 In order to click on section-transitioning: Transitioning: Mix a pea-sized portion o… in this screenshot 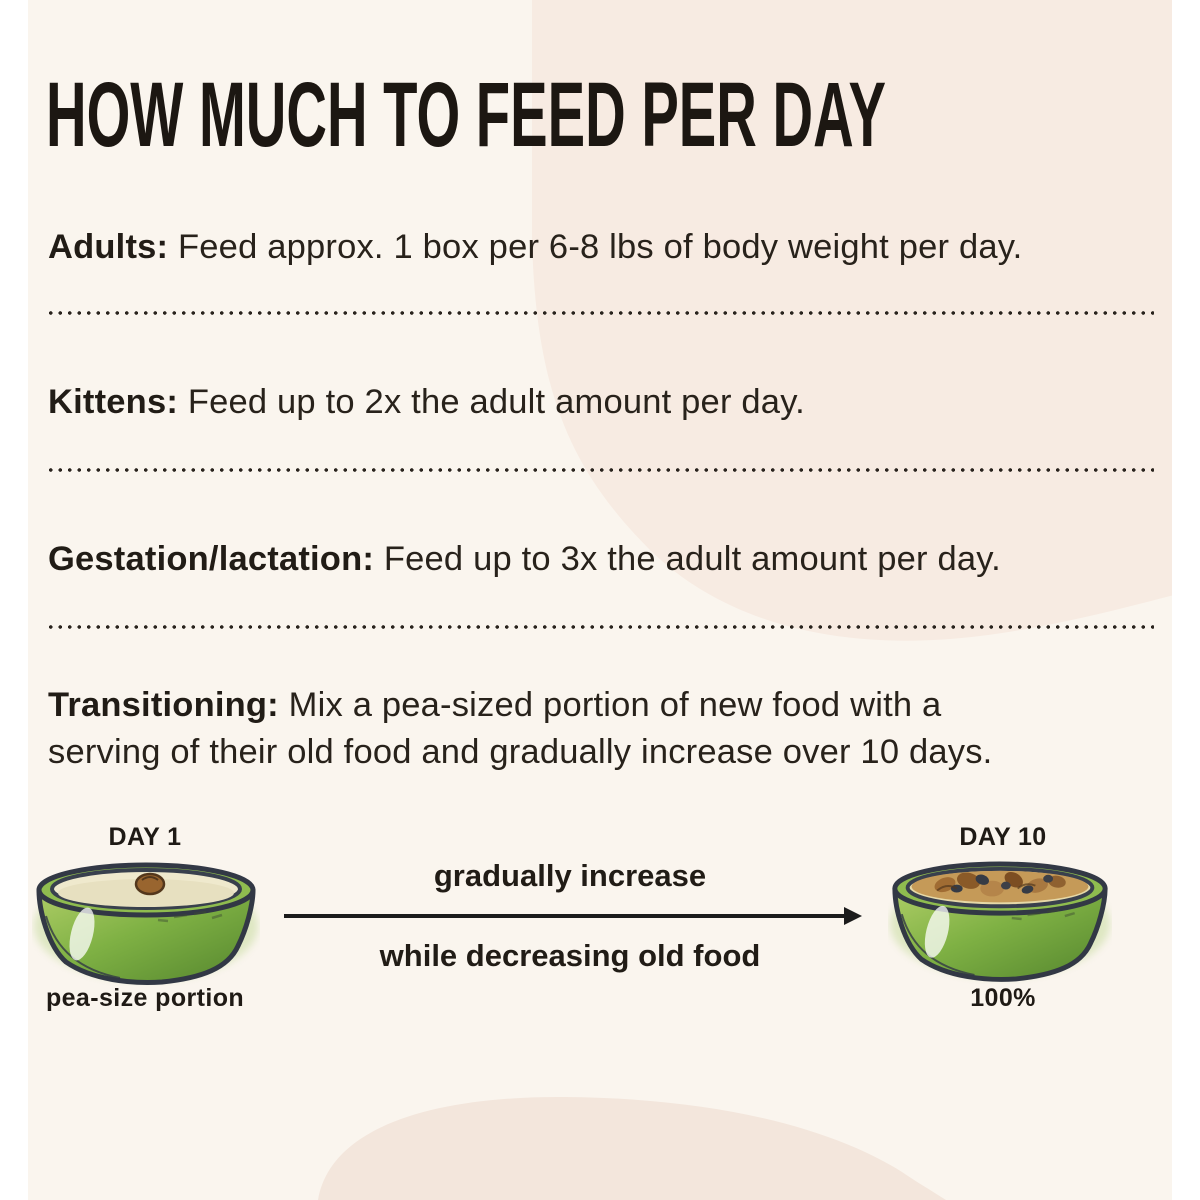, I will do `click(602, 729)`.